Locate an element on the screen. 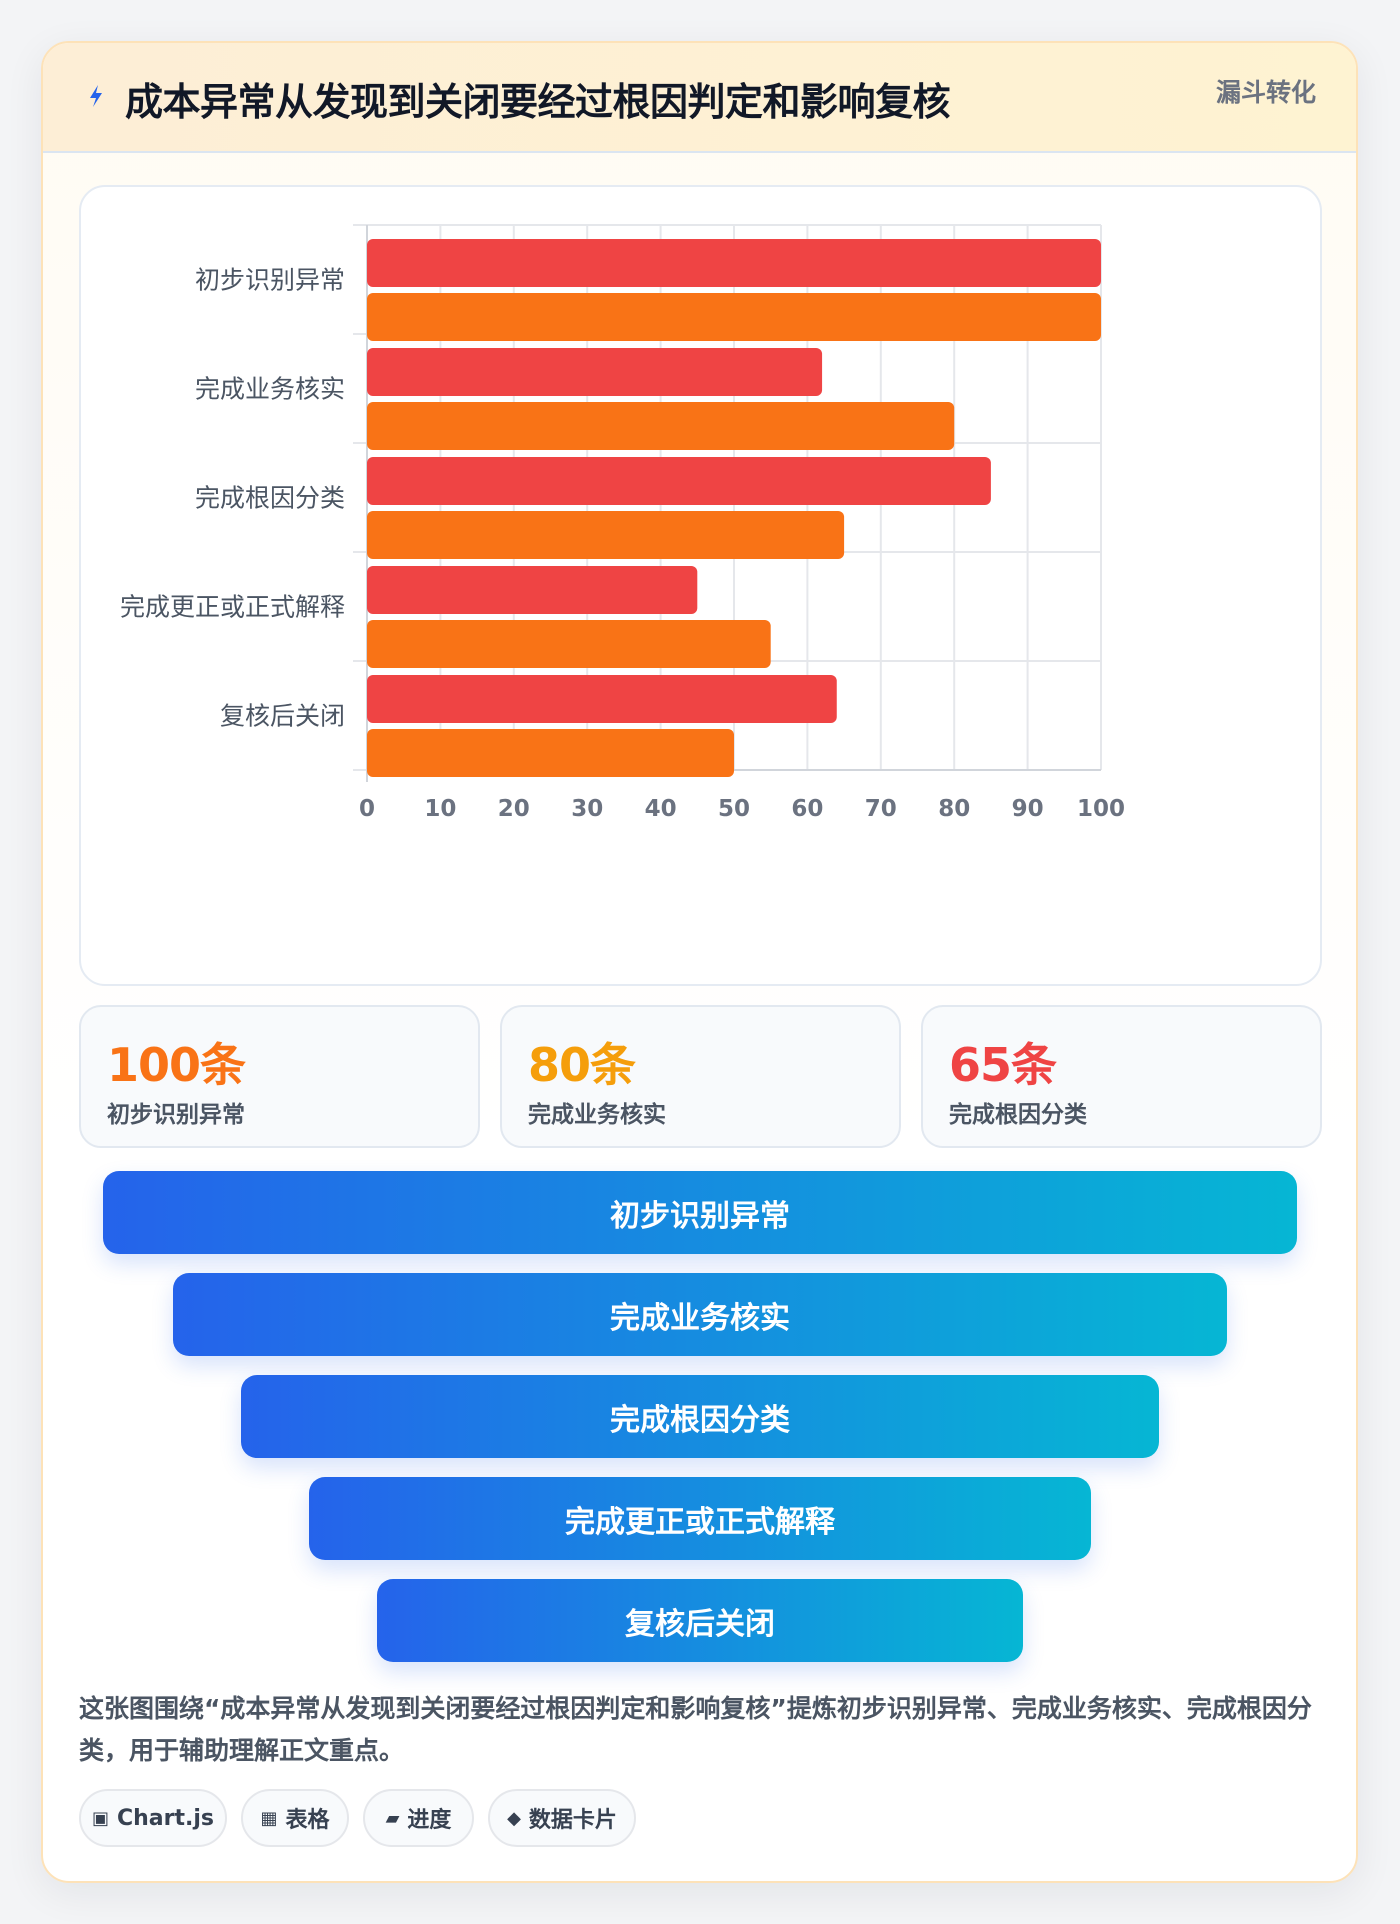 Image resolution: width=1400 pixels, height=1924 pixels. x-tick-label: 50 is located at coordinates (734, 809).